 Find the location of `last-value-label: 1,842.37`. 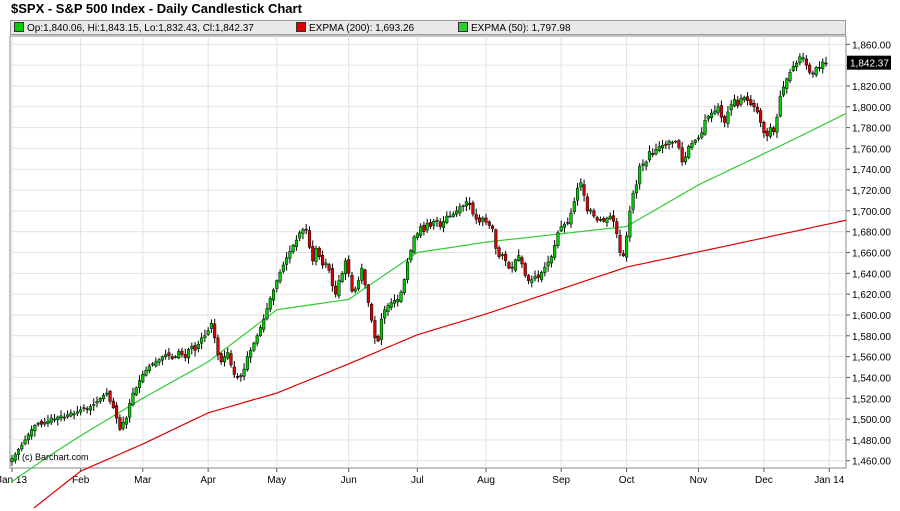

last-value-label: 1,842.37 is located at coordinates (869, 64).